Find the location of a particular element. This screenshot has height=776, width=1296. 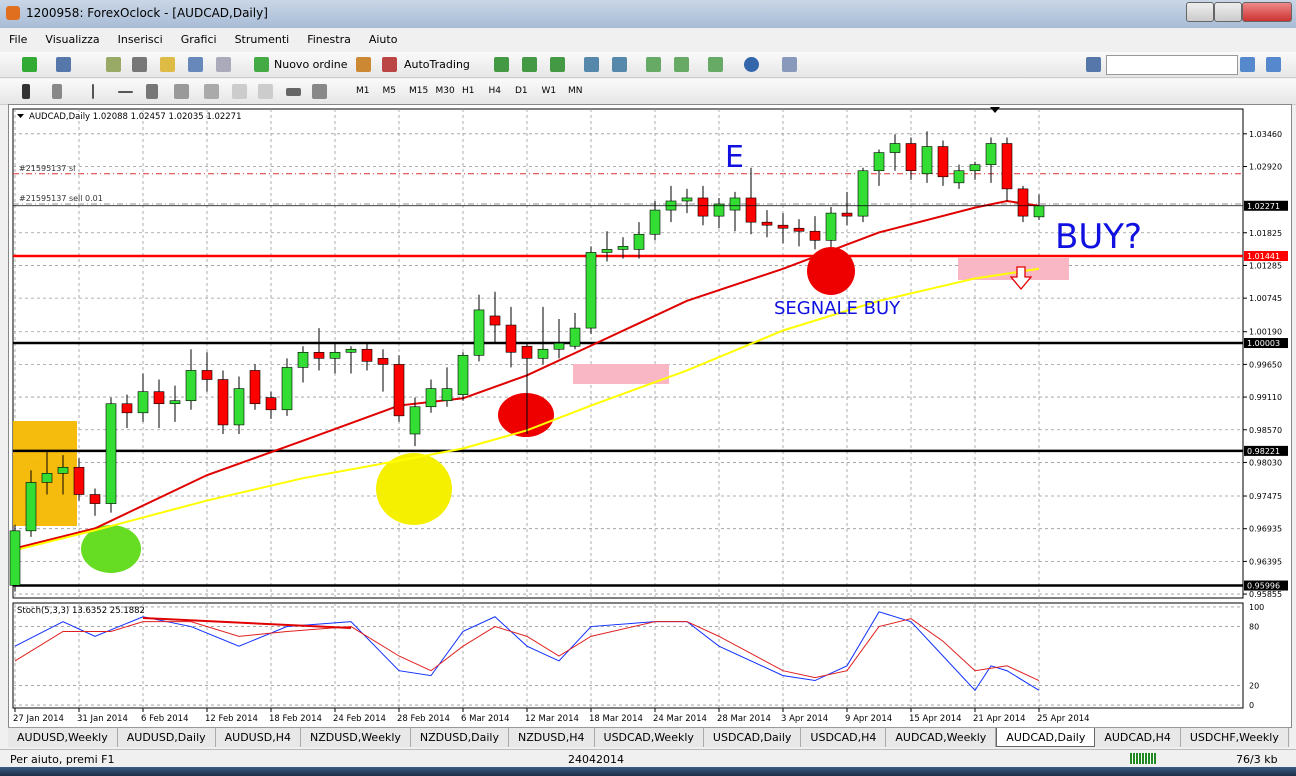

menu-item: Aiuto is located at coordinates (383, 39).